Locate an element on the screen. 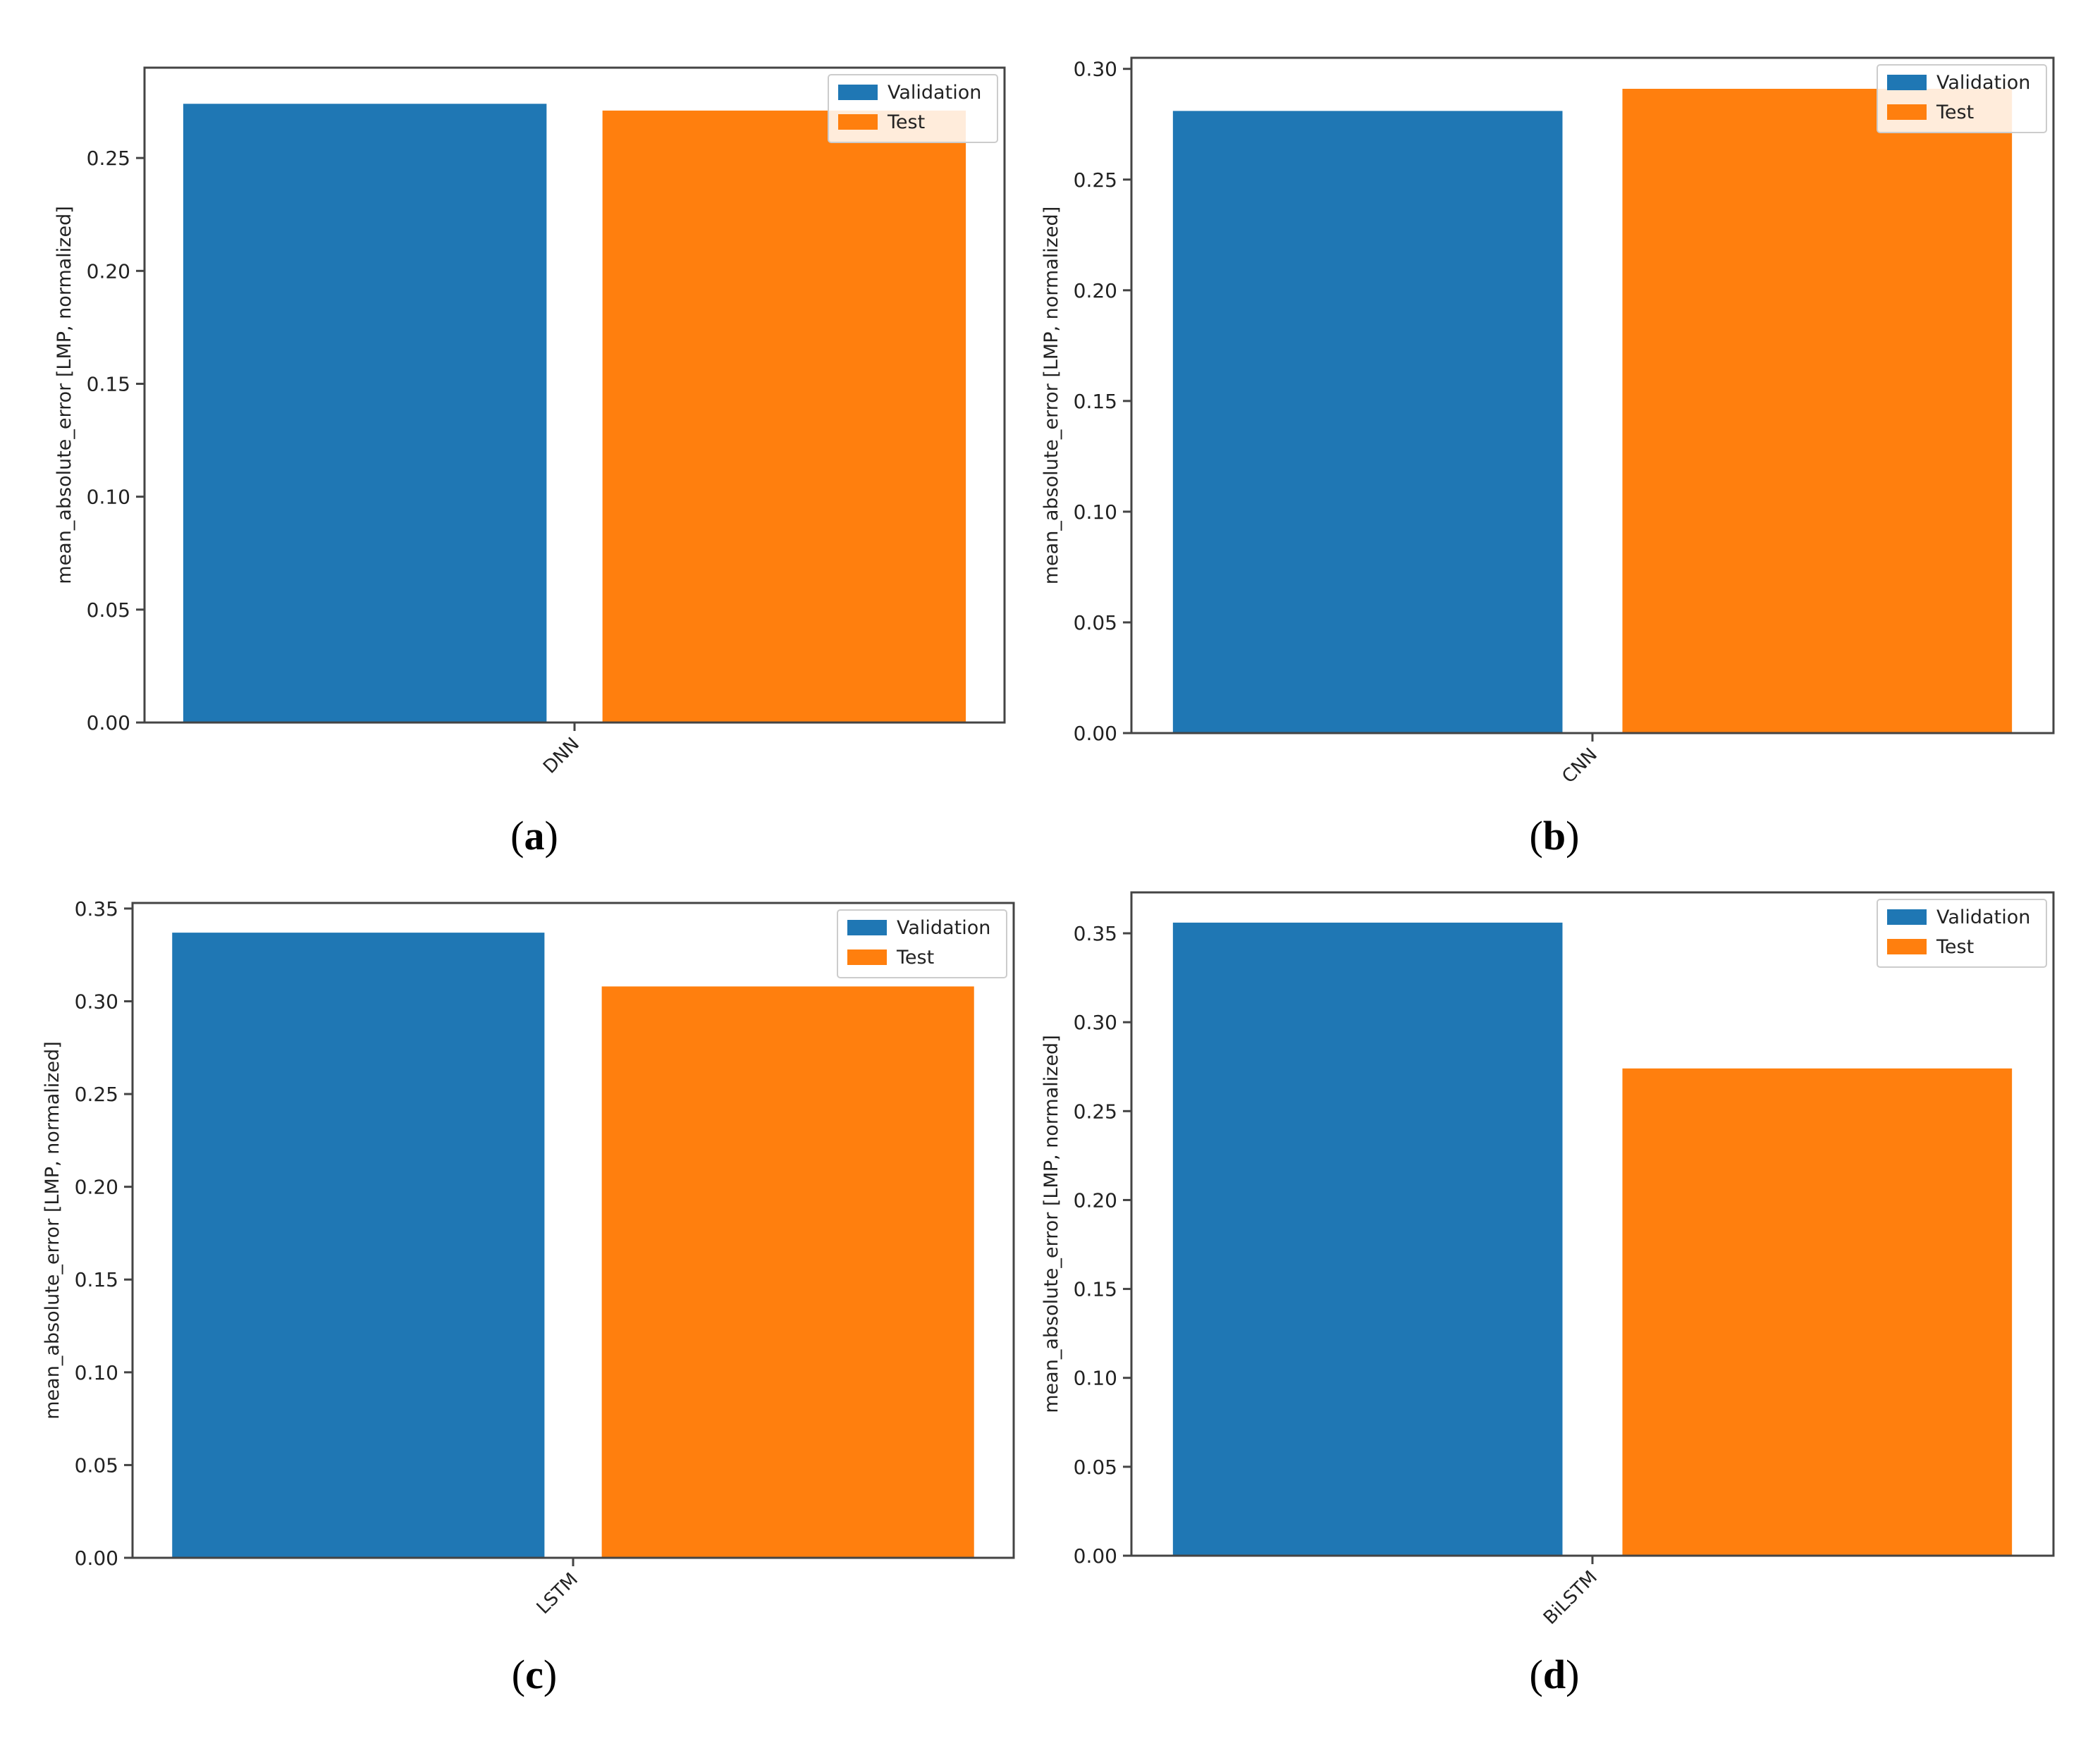  panel-letter: b is located at coordinates (1554, 836).